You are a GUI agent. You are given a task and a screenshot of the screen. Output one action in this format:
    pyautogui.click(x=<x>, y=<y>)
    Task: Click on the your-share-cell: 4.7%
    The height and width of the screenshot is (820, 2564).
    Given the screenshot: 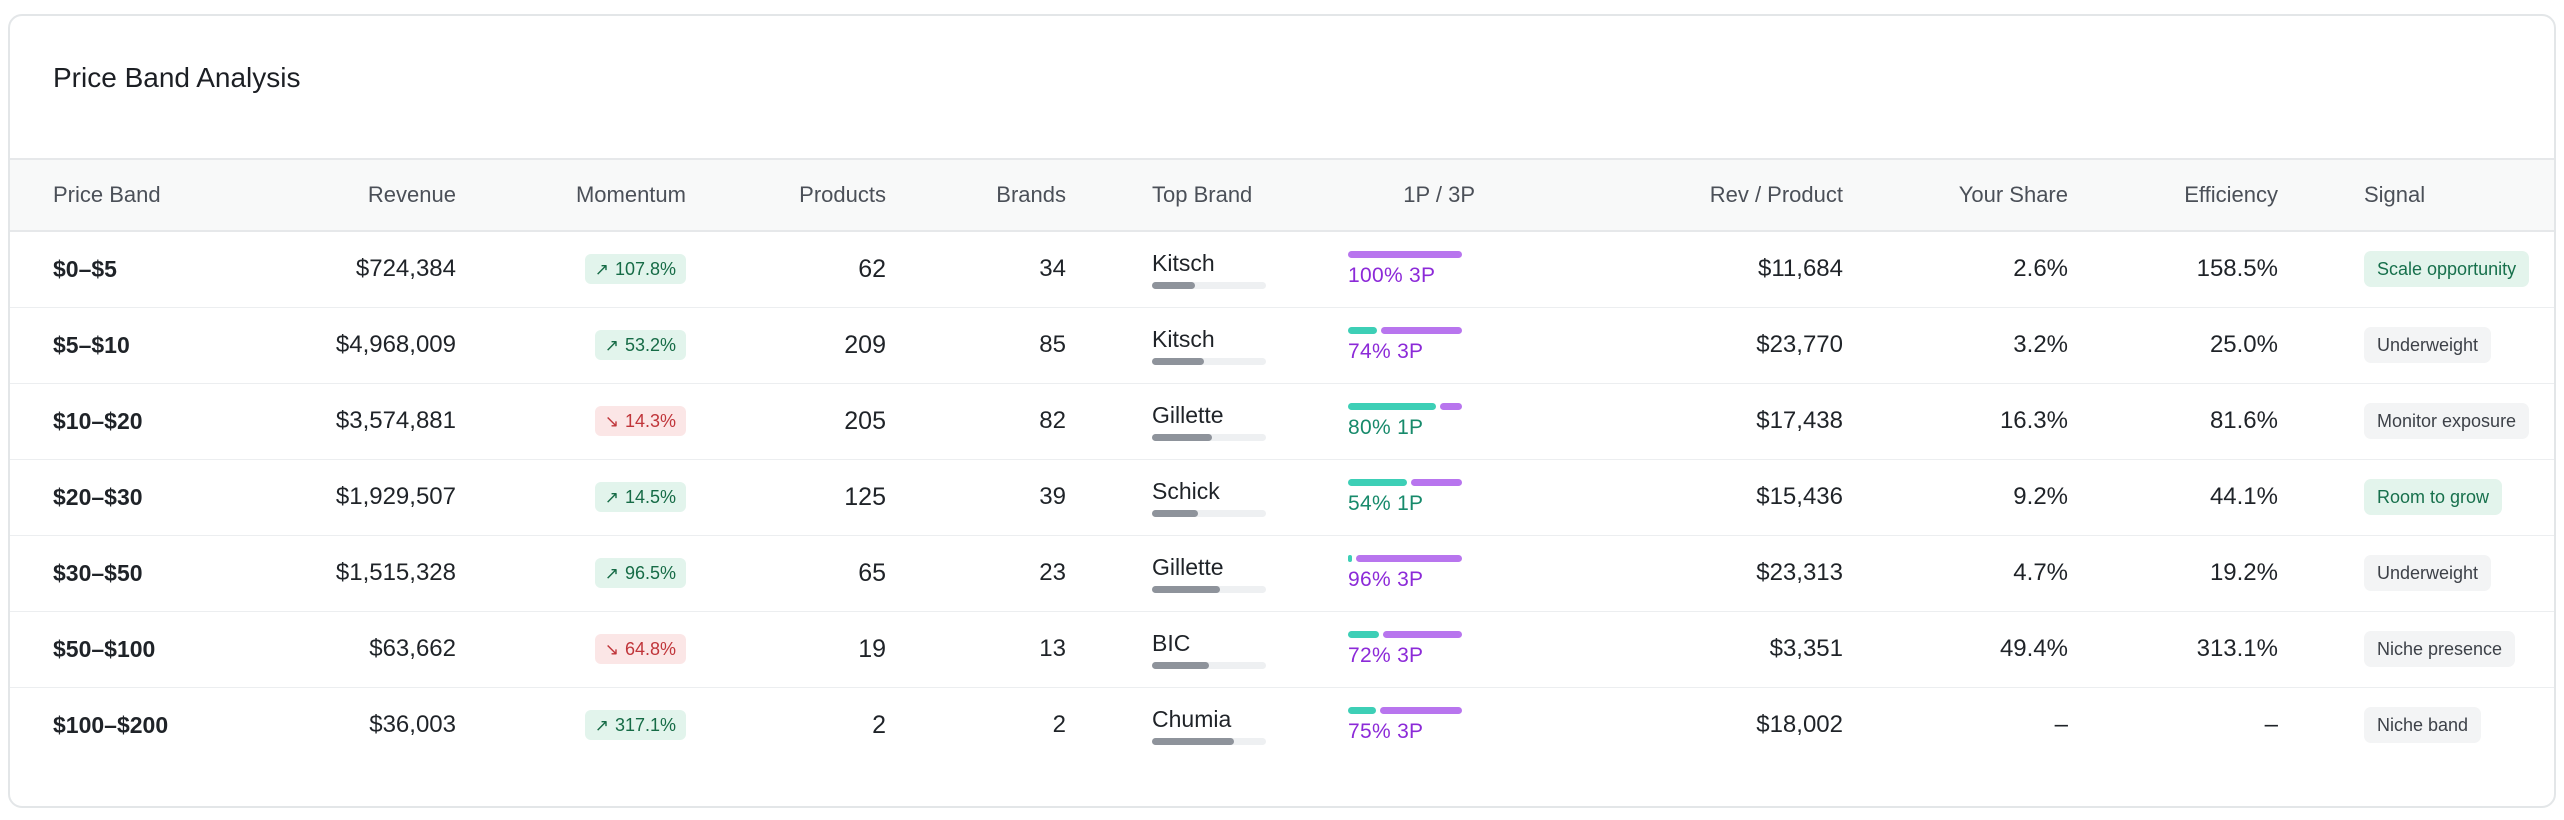 What is the action you would take?
    pyautogui.click(x=1955, y=573)
    